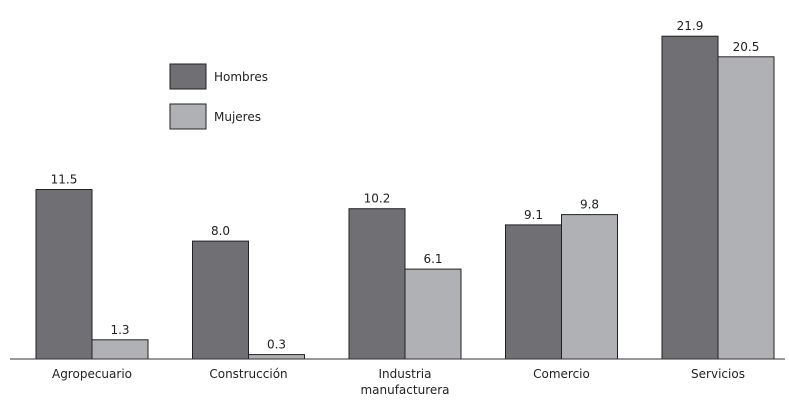  Describe the element at coordinates (533, 215) in the screenshot. I see `value-label-hombres-3: 9.1` at that location.